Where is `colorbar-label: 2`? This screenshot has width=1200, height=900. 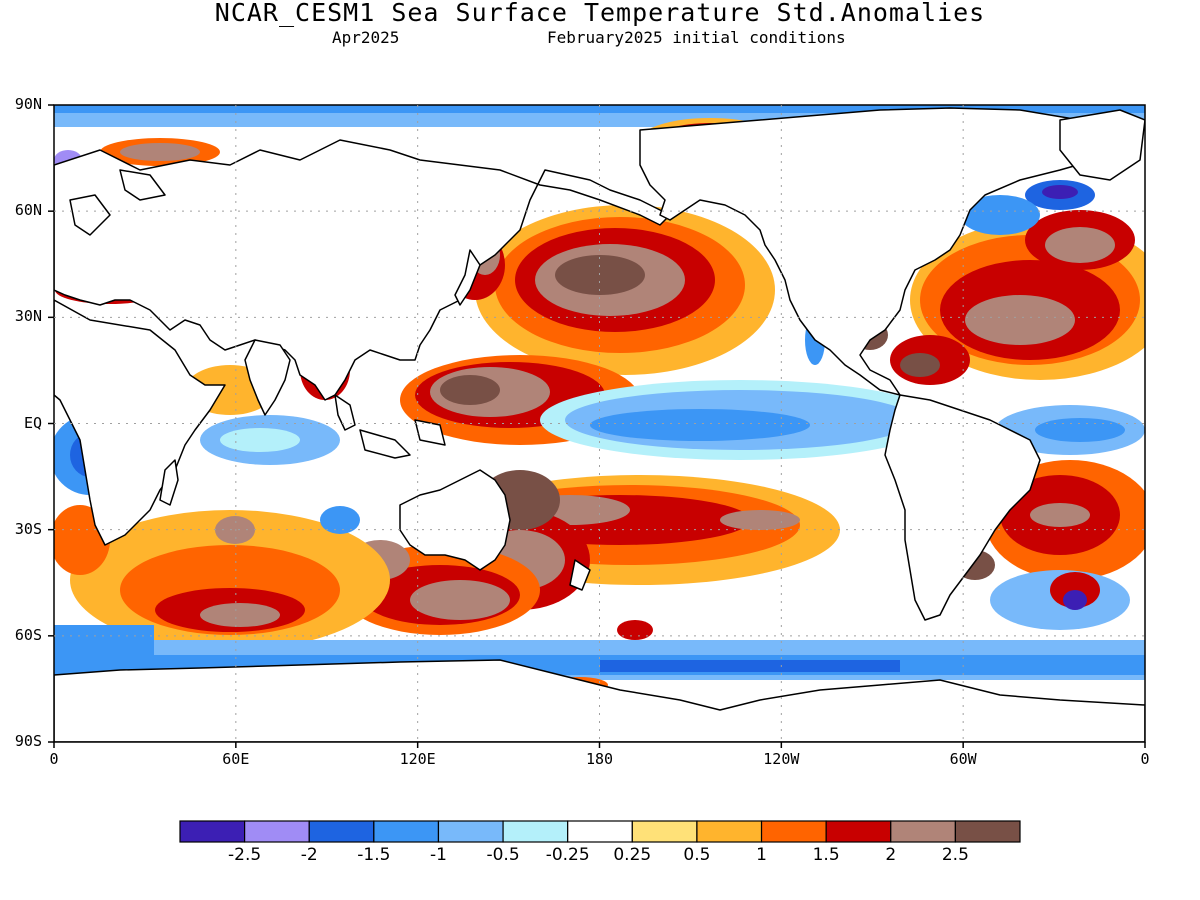 colorbar-label: 2 is located at coordinates (891, 855).